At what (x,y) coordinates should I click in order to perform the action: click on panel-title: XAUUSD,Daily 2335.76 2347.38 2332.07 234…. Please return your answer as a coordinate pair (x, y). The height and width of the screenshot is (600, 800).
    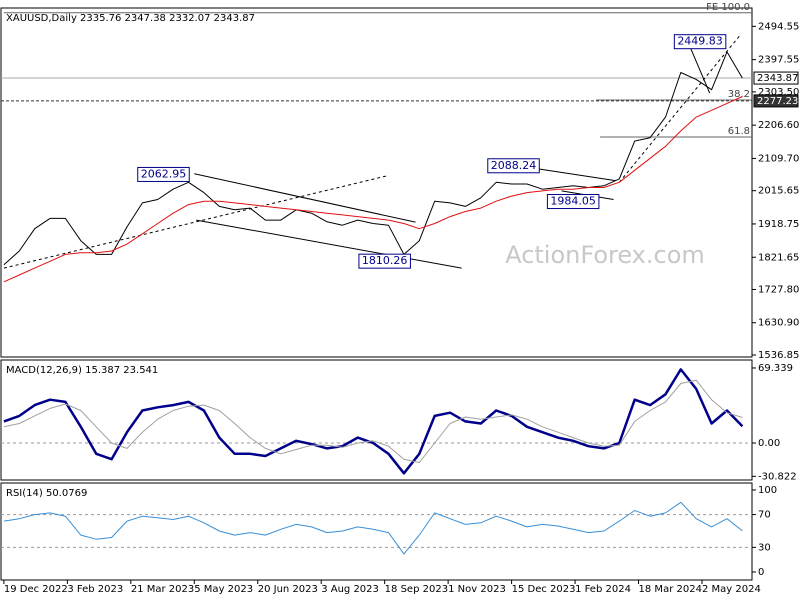
    Looking at the image, I should click on (130, 18).